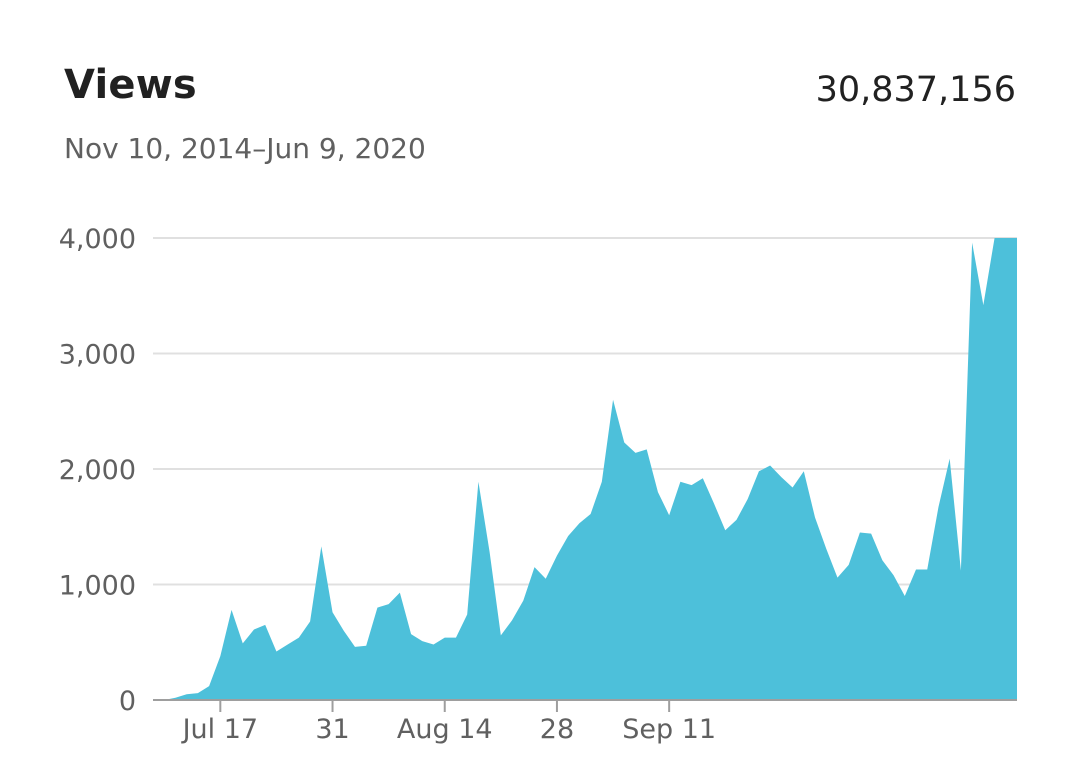 Image resolution: width=1080 pixels, height=782 pixels. What do you see at coordinates (245, 148) in the screenshot?
I see `date-range: Nov 10, 2014–Jun 9, 2020` at bounding box center [245, 148].